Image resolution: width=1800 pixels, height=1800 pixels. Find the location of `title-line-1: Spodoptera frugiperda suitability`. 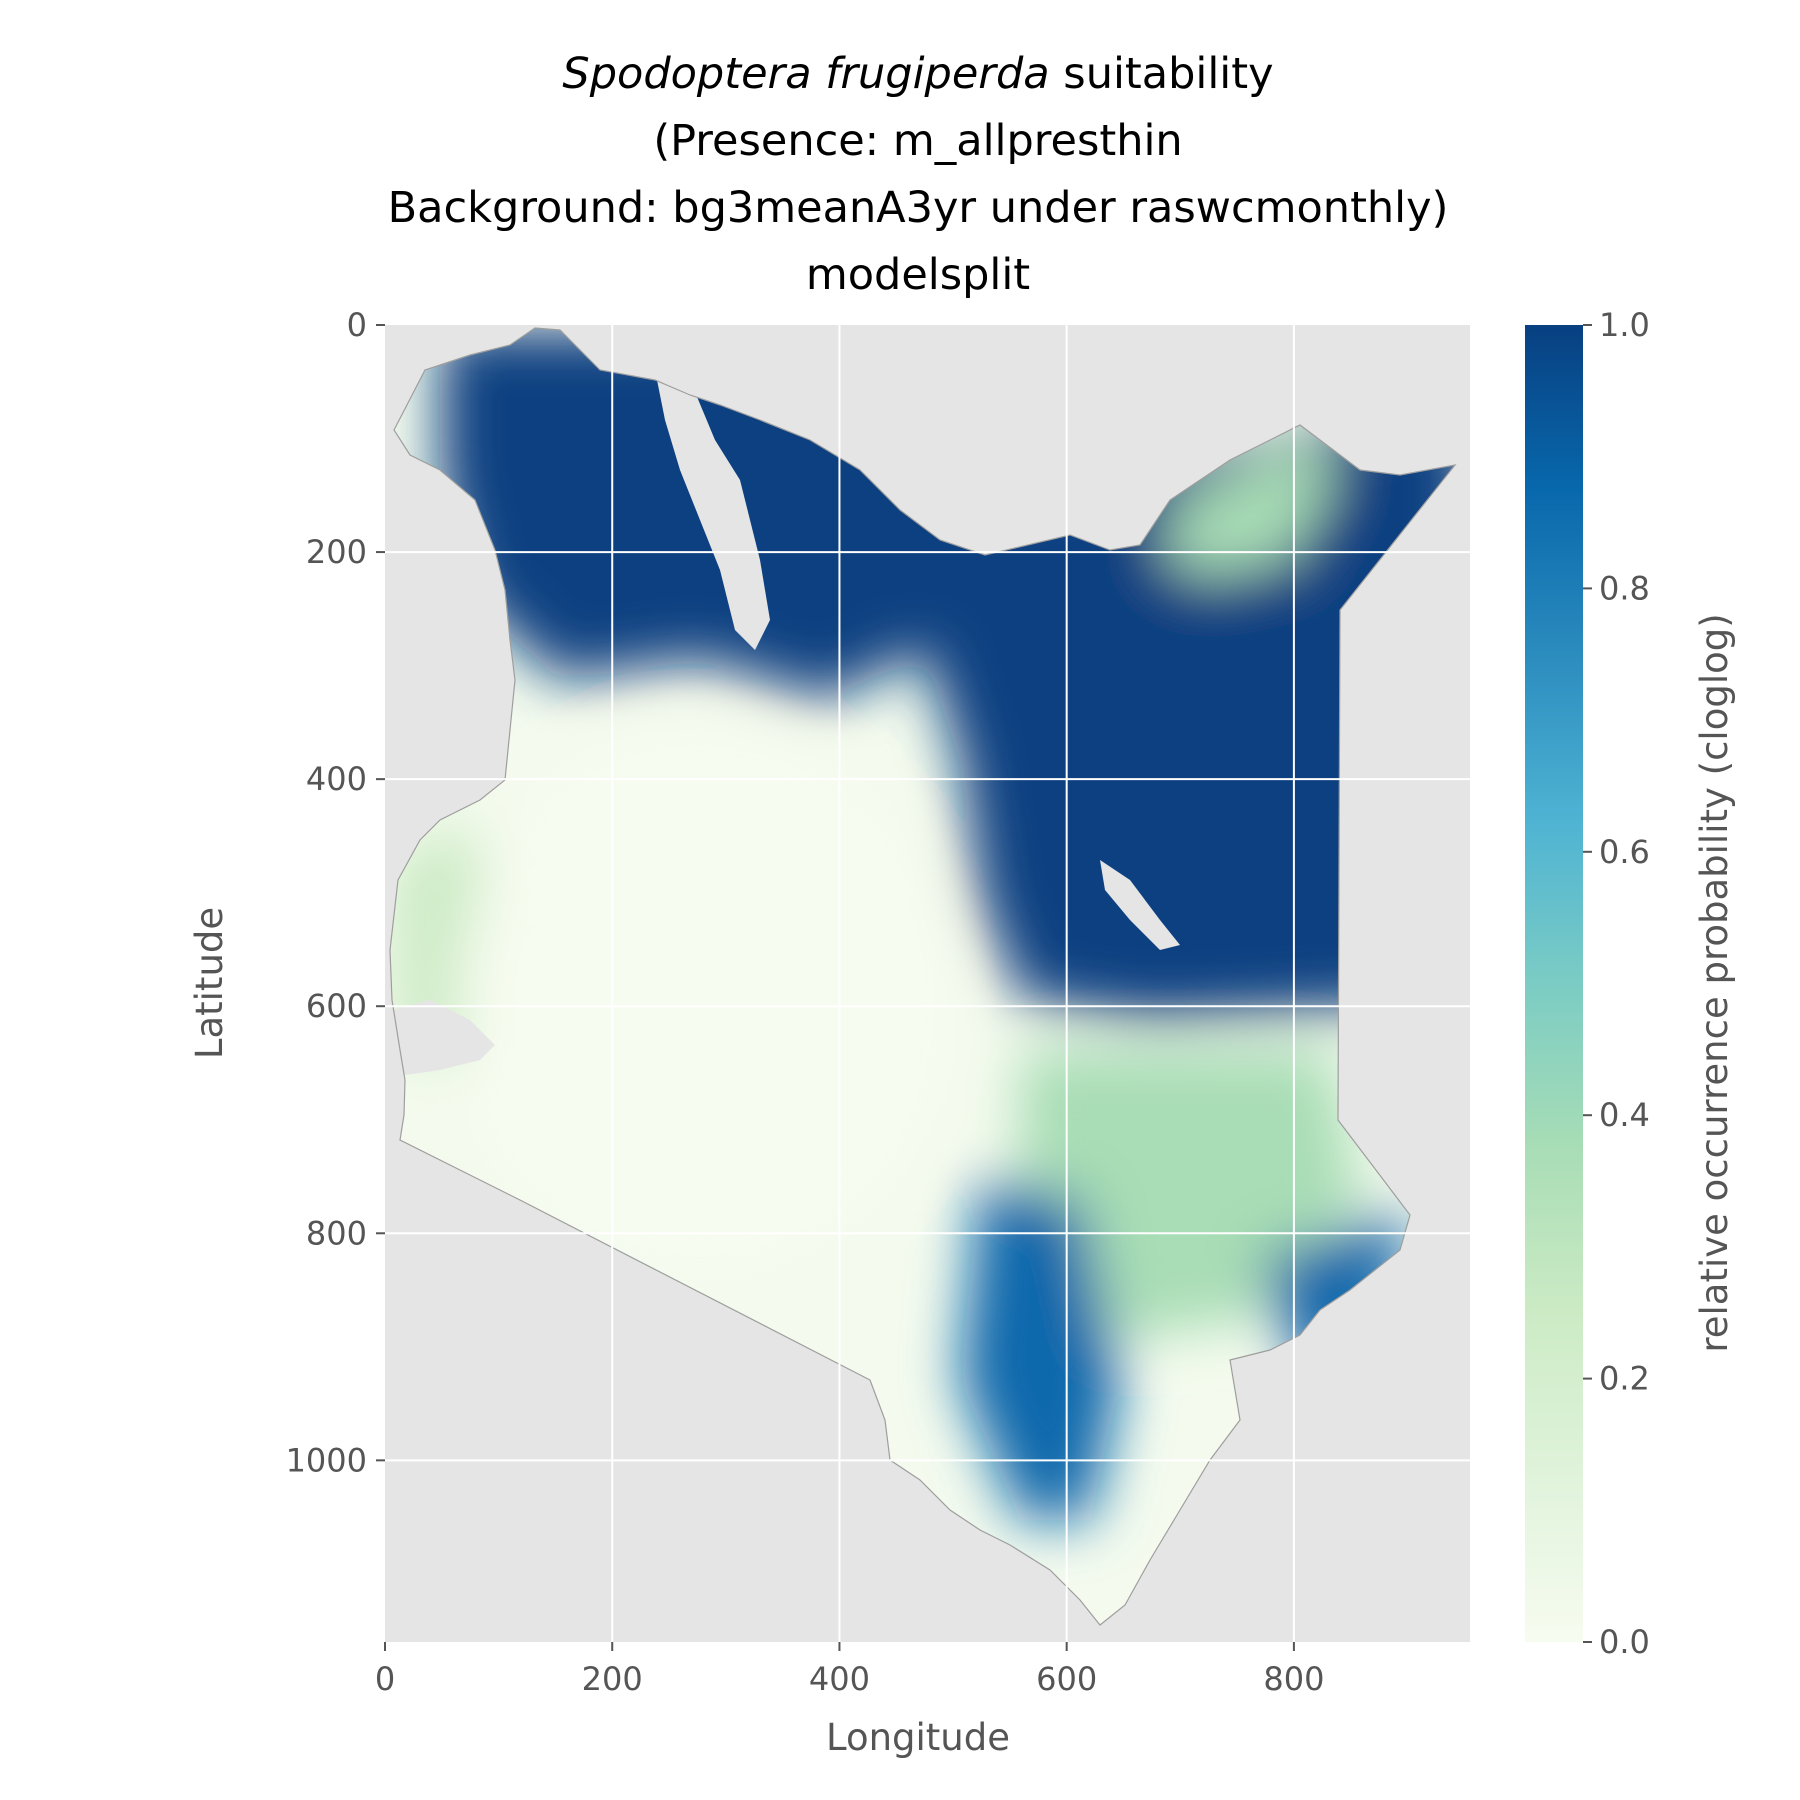

title-line-1: Spodoptera frugiperda suitability is located at coordinates (917, 74).